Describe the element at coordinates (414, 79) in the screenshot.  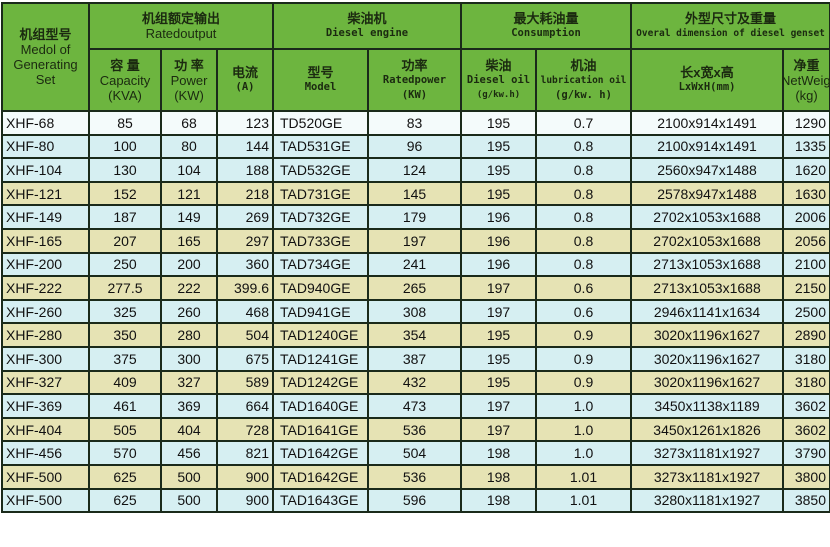
I see `header-engine-power-en: Ratedpower` at that location.